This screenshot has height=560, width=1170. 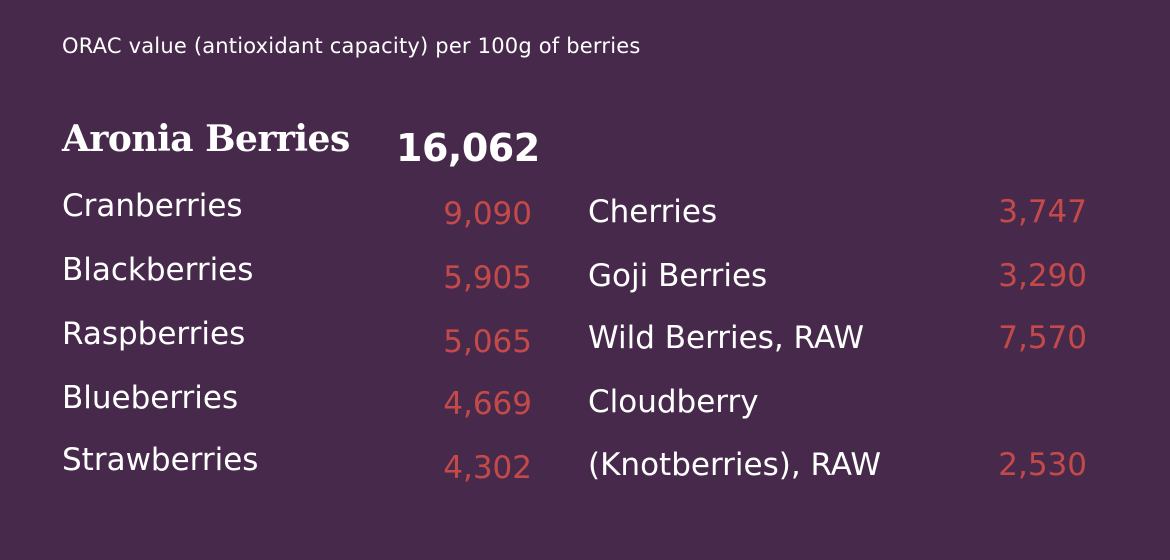 What do you see at coordinates (1042, 338) in the screenshot?
I see `berry-value: 7,570` at bounding box center [1042, 338].